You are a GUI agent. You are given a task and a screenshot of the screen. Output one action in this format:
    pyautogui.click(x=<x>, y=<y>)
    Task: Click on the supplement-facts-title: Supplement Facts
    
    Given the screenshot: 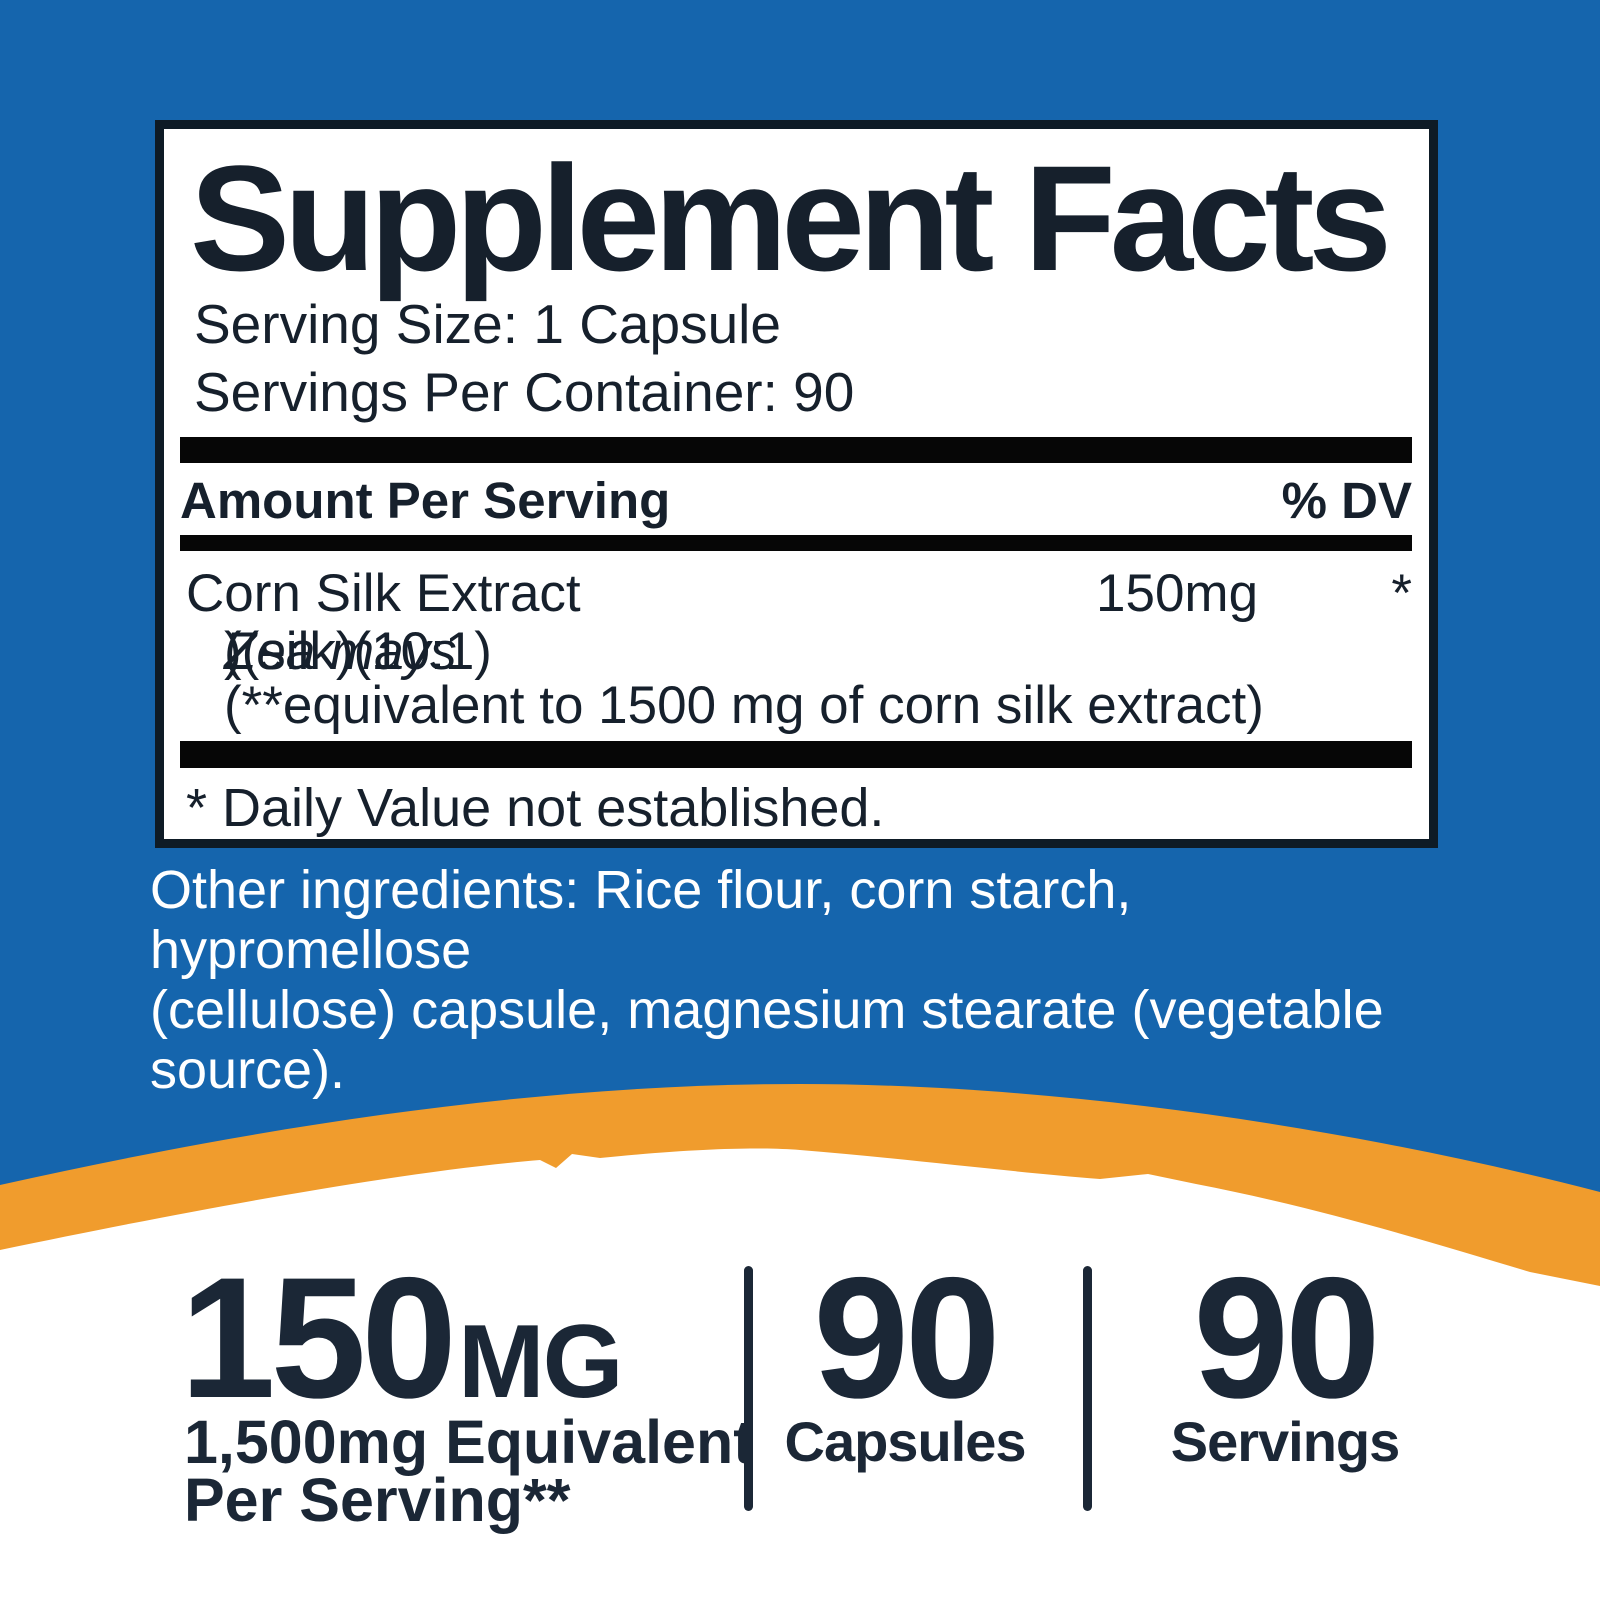 What is the action you would take?
    pyautogui.click(x=791, y=218)
    